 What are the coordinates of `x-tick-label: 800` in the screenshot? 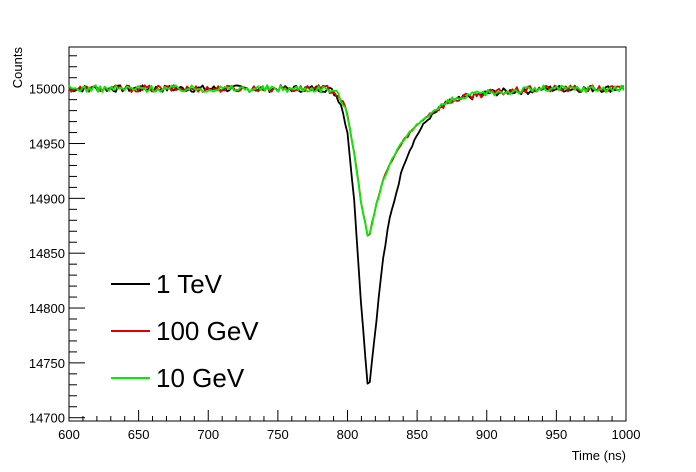 It's located at (348, 434).